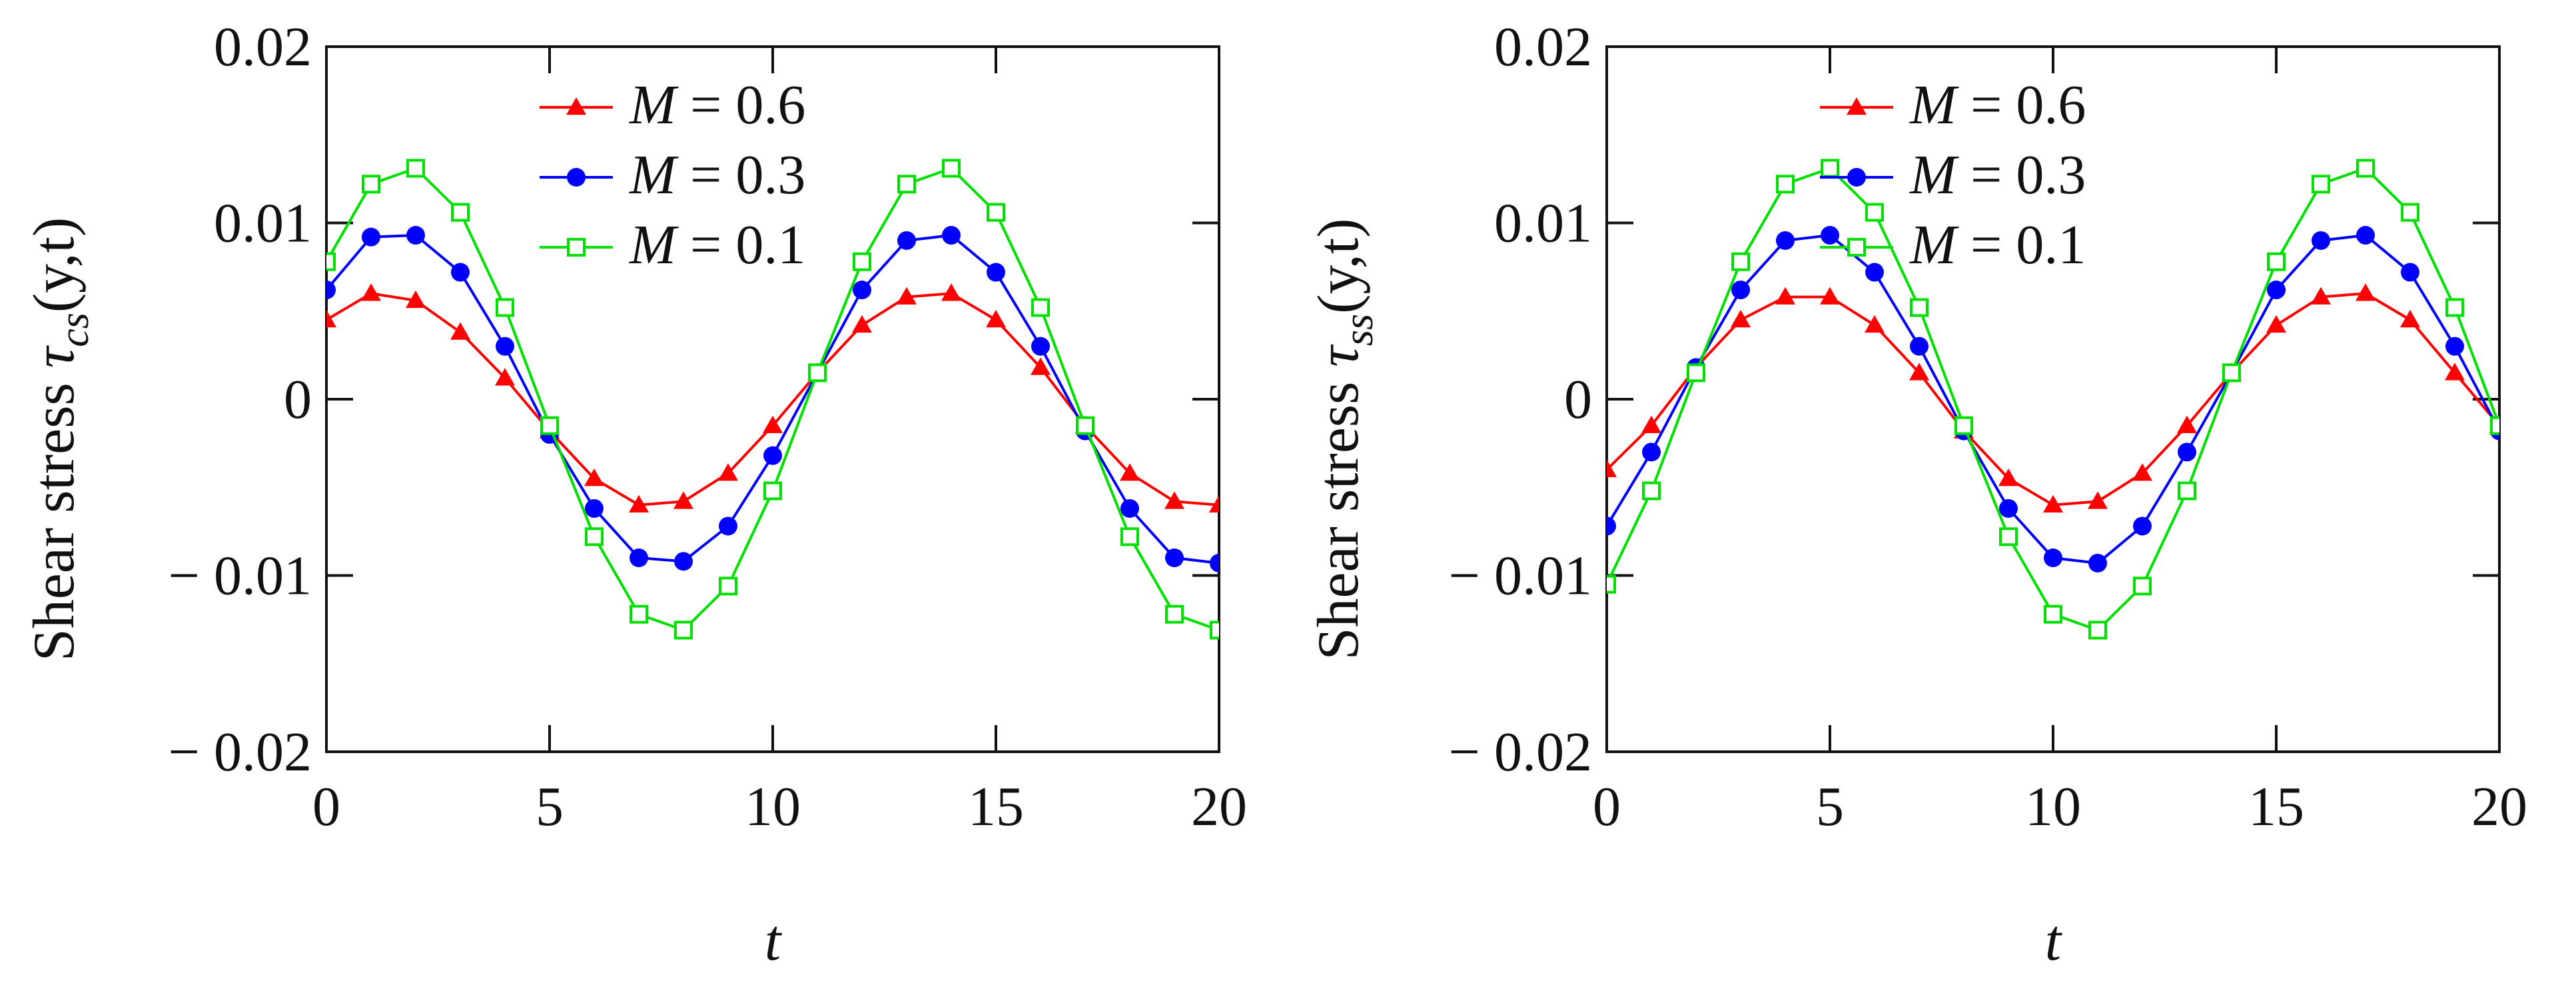  I want to click on y-axis-title-args: (y,t), so click(1339, 265).